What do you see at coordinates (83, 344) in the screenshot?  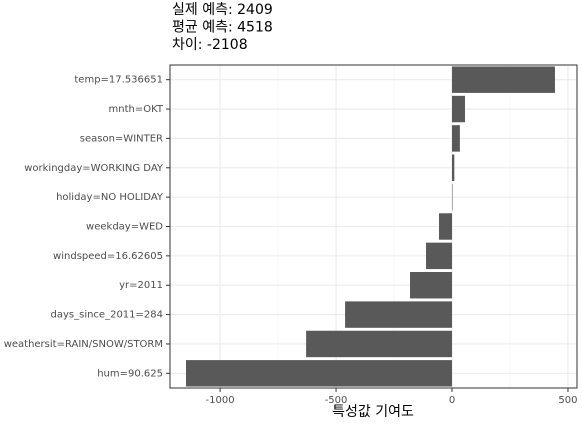 I see `y-tick-label: weathersit=RAIN/SNOW/STORM` at bounding box center [83, 344].